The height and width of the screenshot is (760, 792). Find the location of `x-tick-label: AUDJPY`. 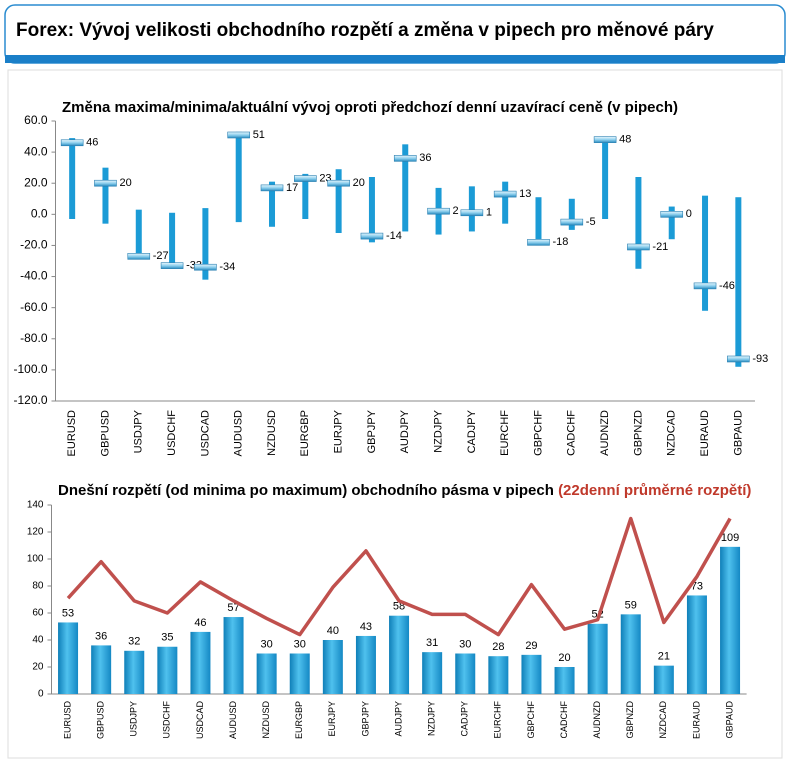

x-tick-label: AUDJPY is located at coordinates (398, 719).